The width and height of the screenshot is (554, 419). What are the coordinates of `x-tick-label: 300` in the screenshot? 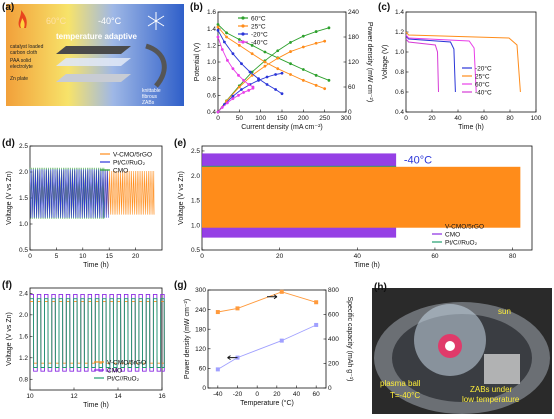 It's located at (346, 118).